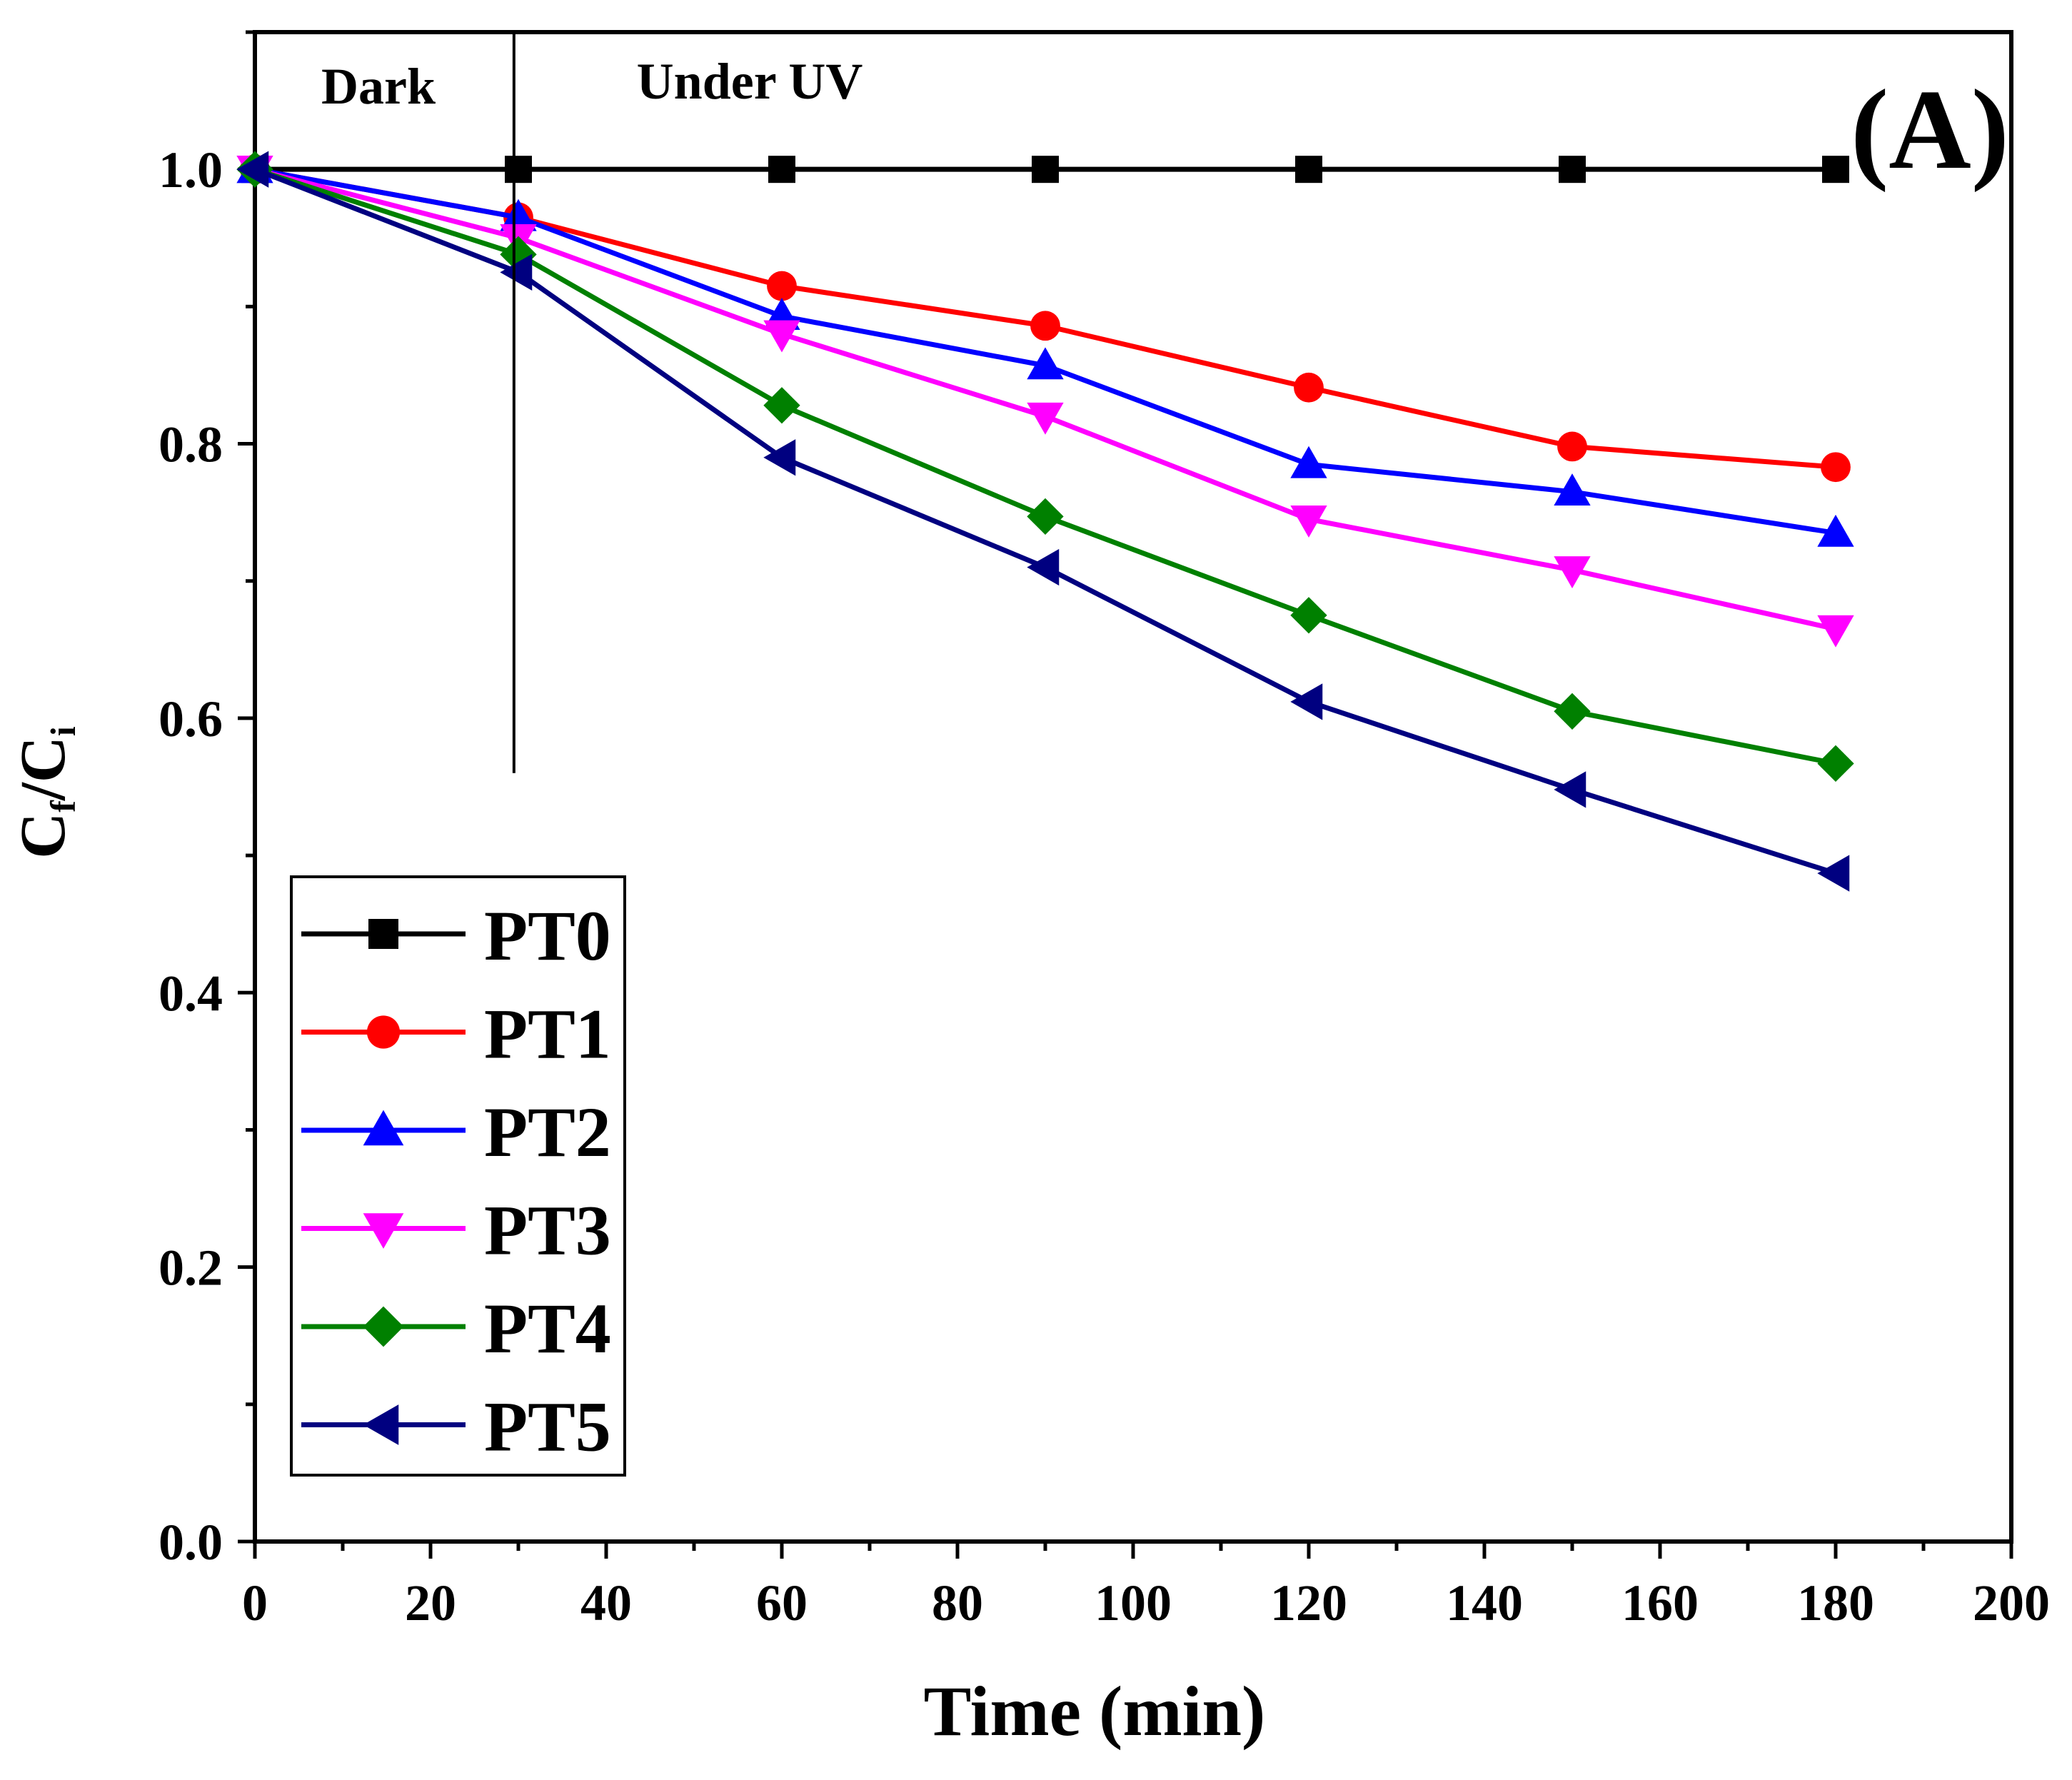 Image resolution: width=2072 pixels, height=1780 pixels. What do you see at coordinates (43, 759) in the screenshot?
I see `y-axis-title-c2: C` at bounding box center [43, 759].